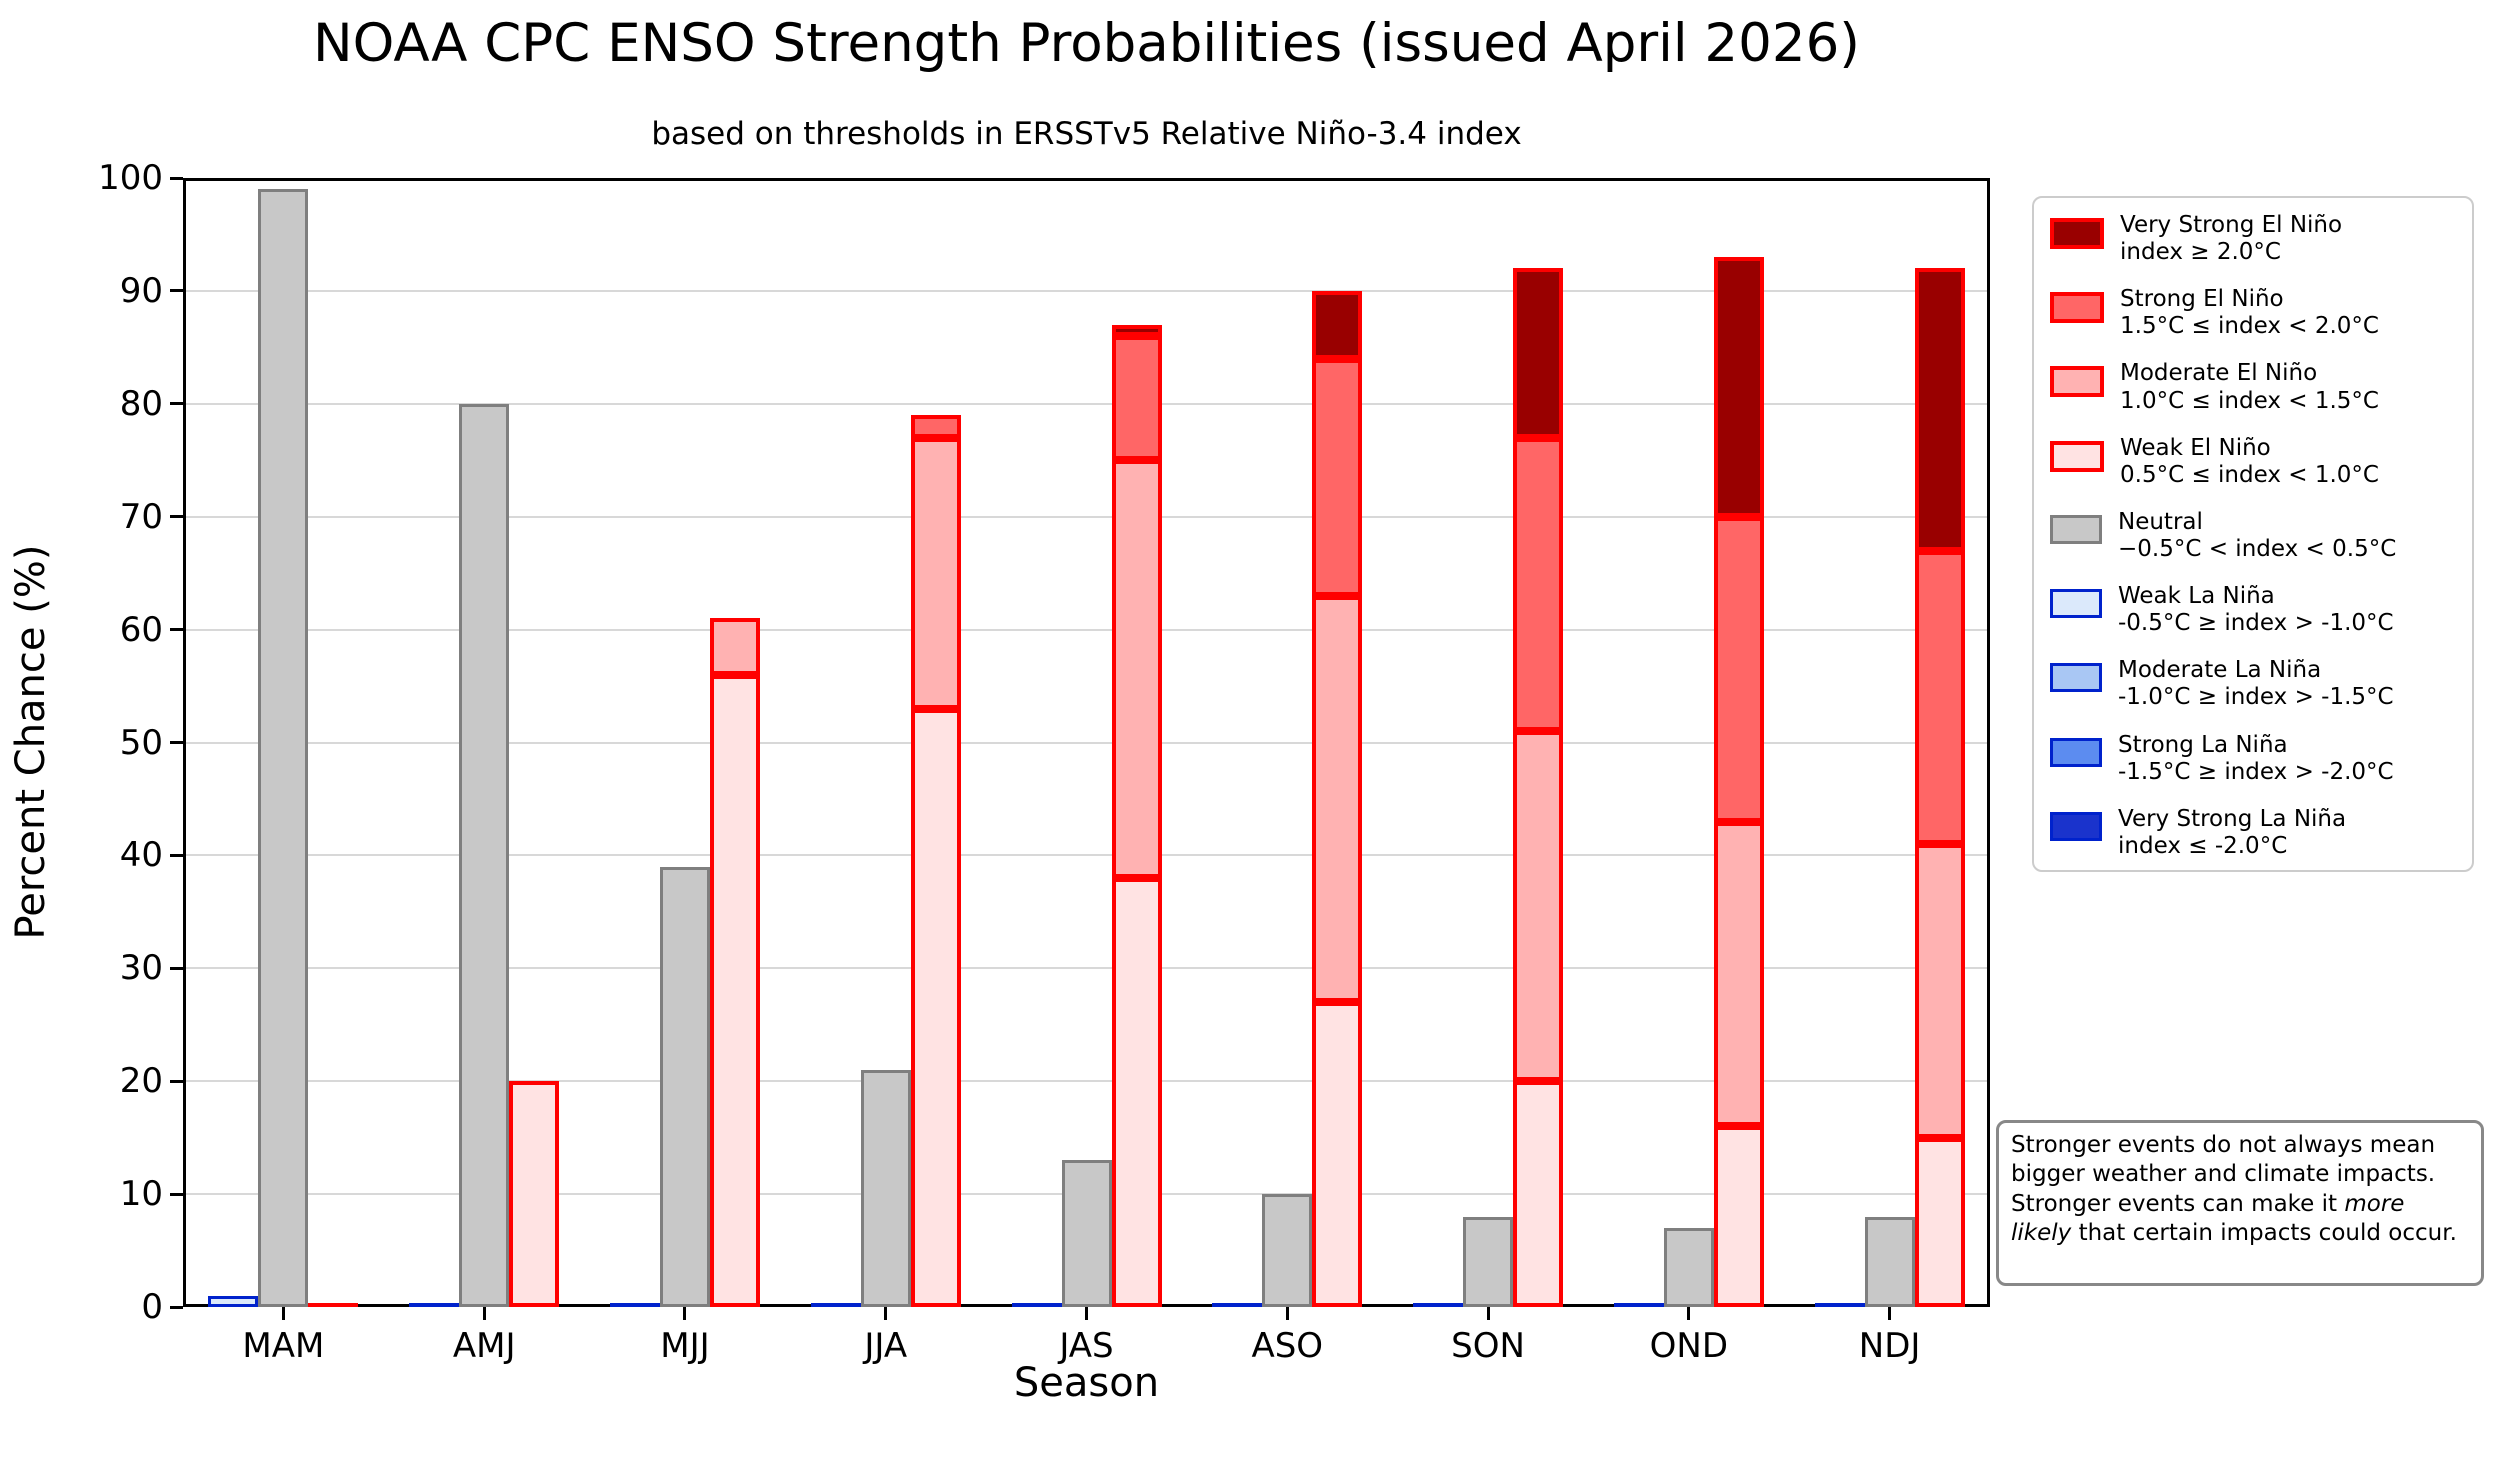 The height and width of the screenshot is (1458, 2500). What do you see at coordinates (1488, 1346) in the screenshot?
I see `x-tick-label: SON` at bounding box center [1488, 1346].